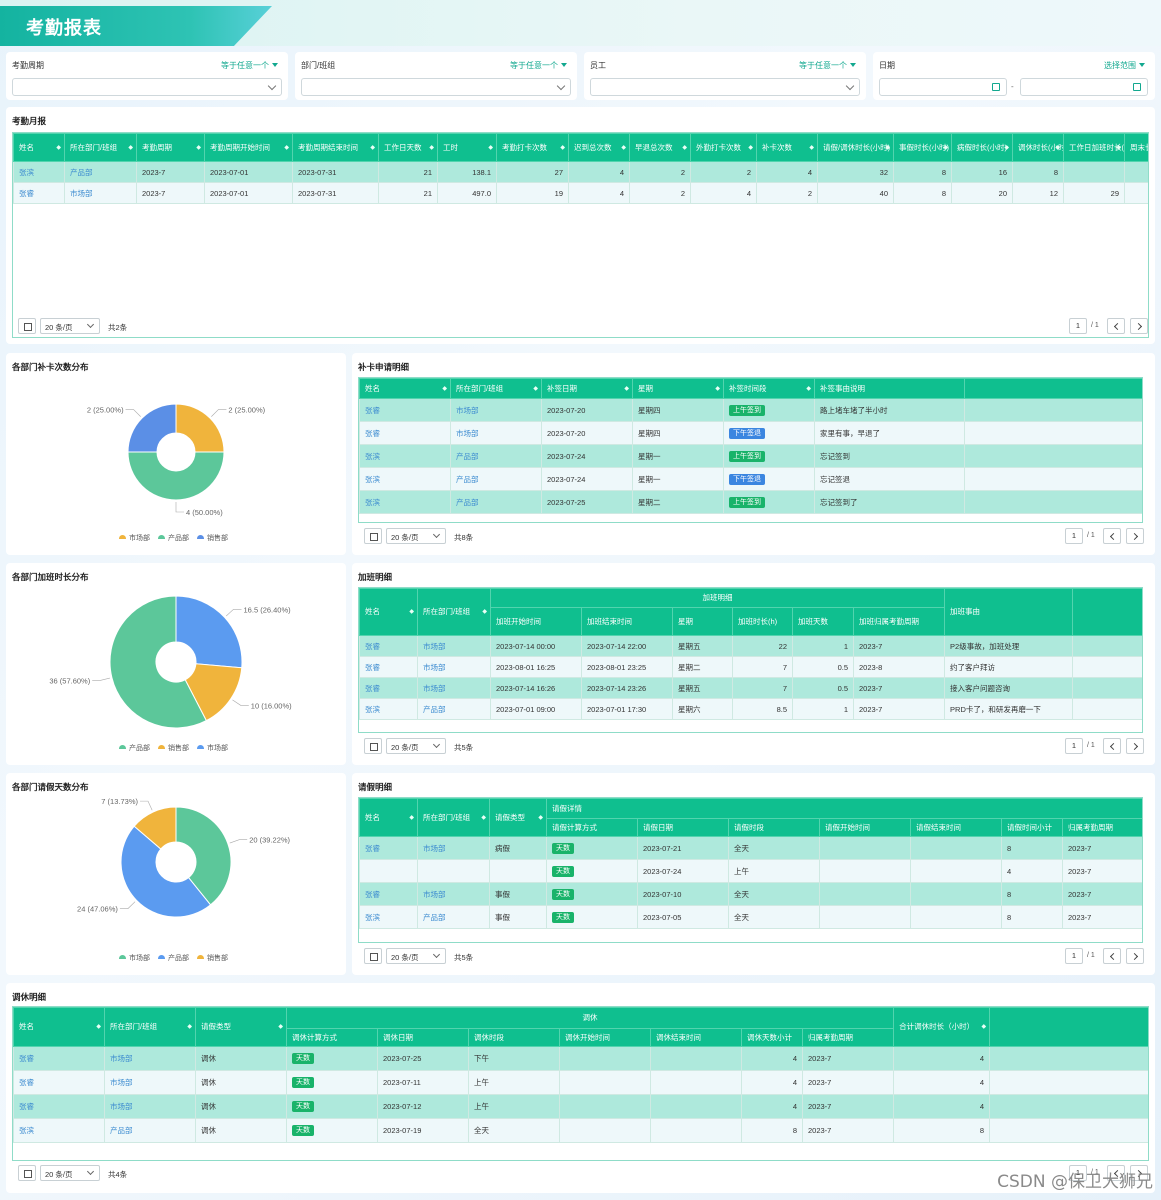 The width and height of the screenshot is (1161, 1200). What do you see at coordinates (943, 87) in the screenshot?
I see `date-start-input` at bounding box center [943, 87].